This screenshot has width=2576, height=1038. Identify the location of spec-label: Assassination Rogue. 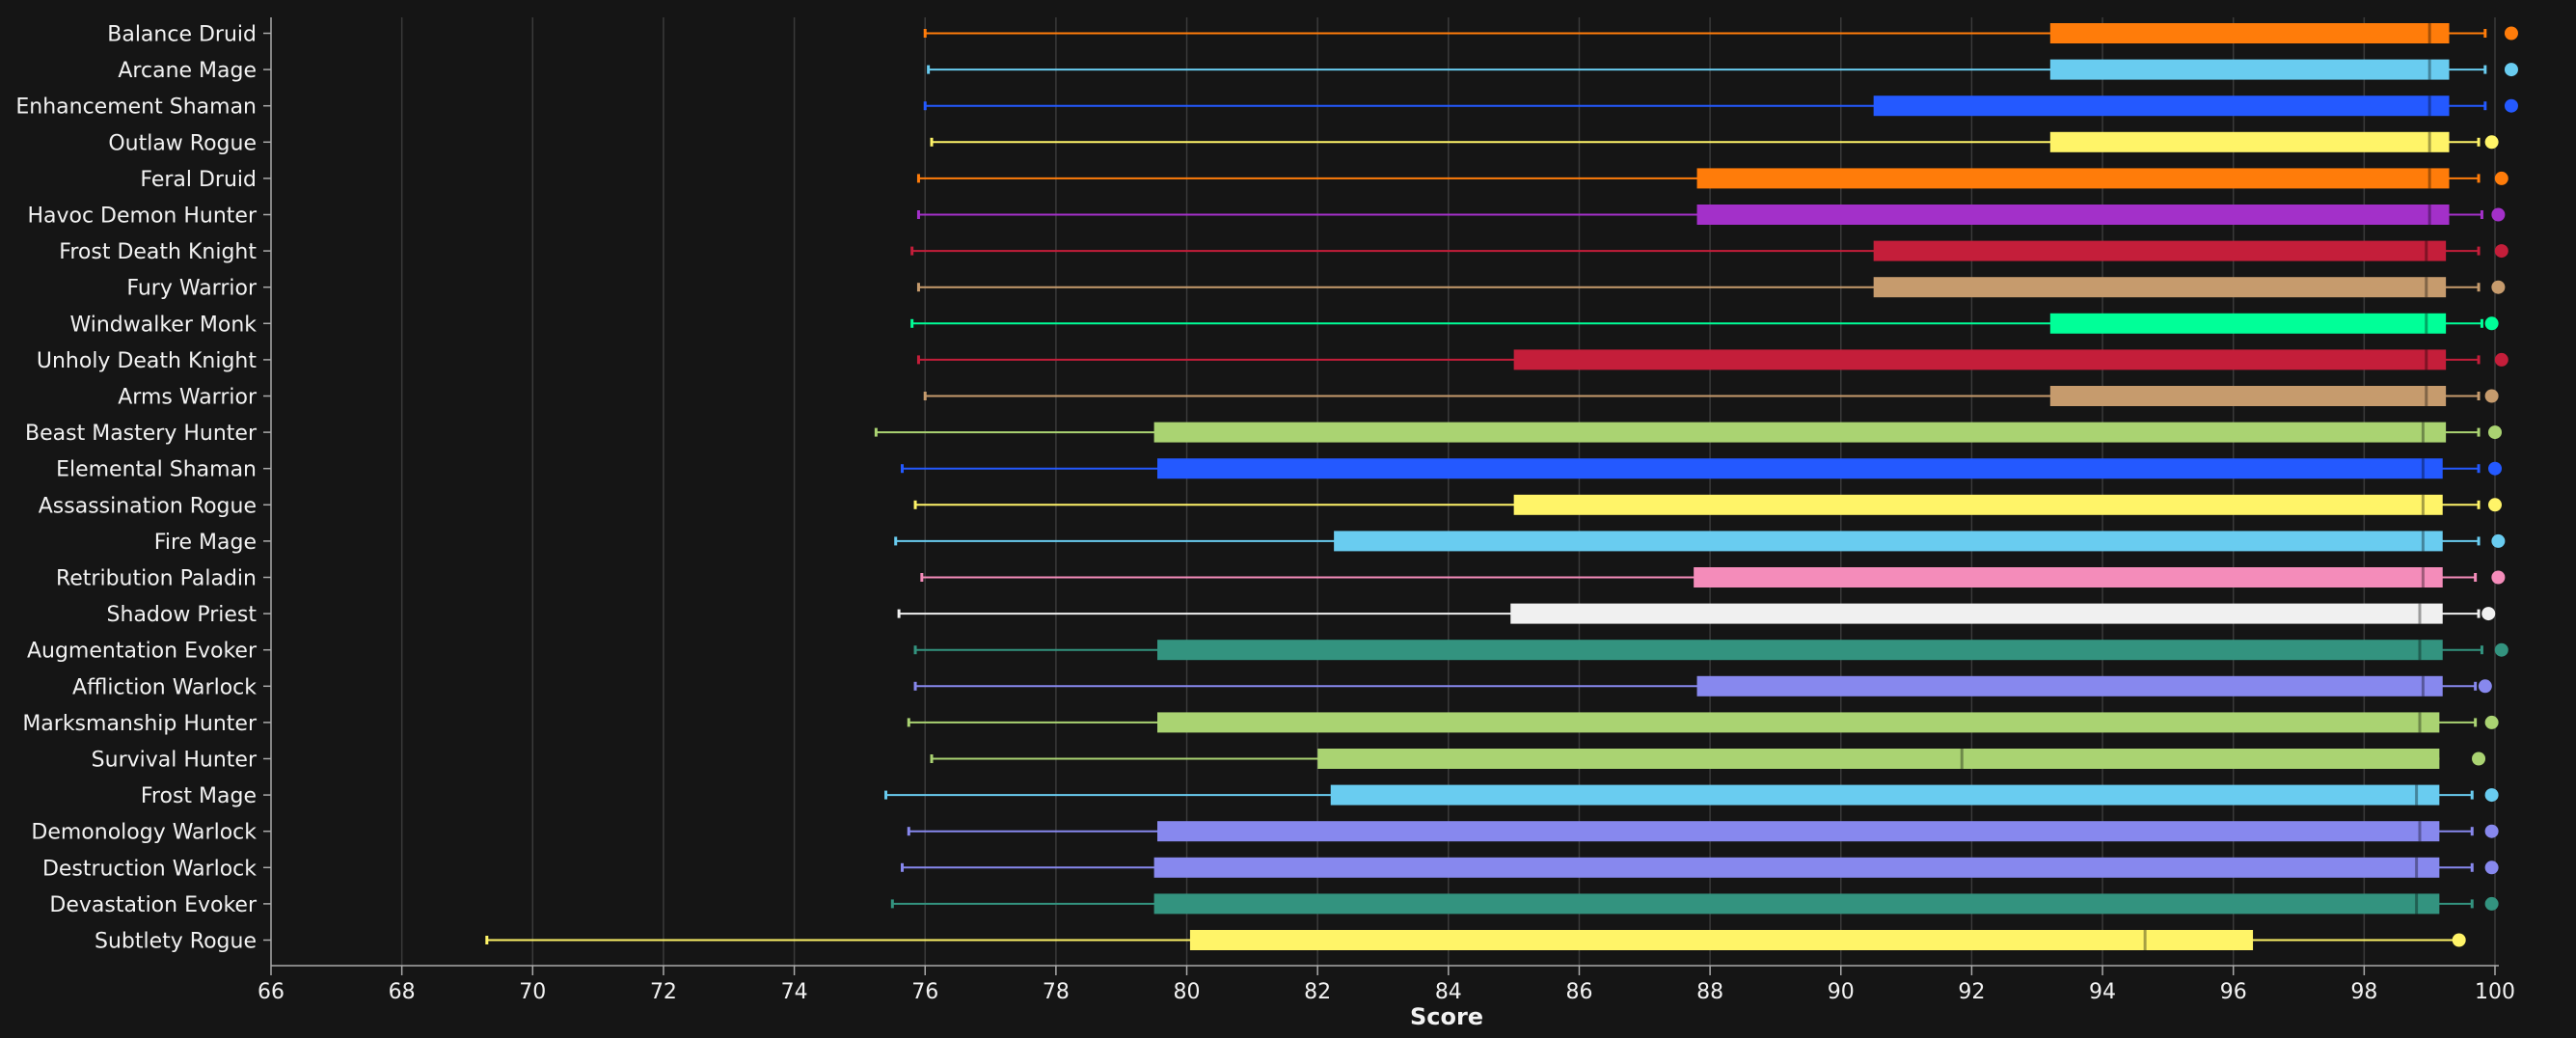
(148, 506).